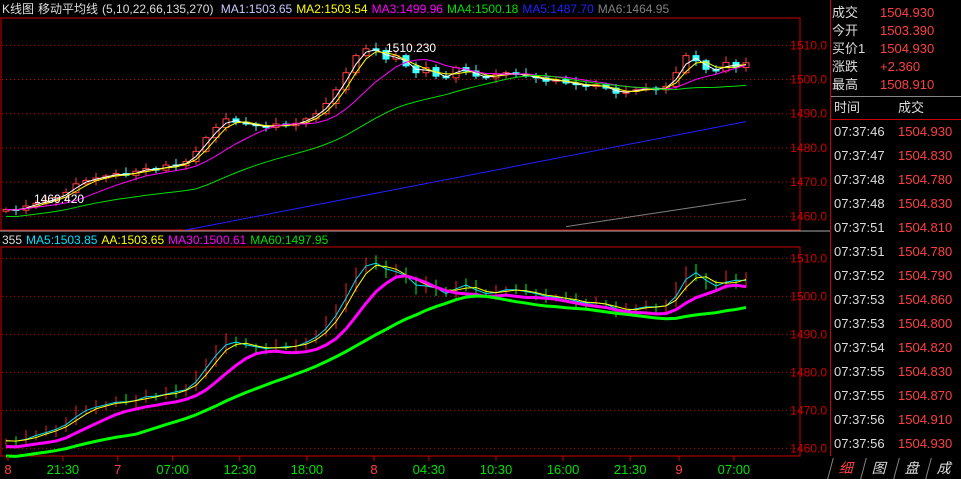 Image resolution: width=961 pixels, height=479 pixels. Describe the element at coordinates (896, 49) in the screenshot. I see `quote-row: 买价1 1504.930` at that location.